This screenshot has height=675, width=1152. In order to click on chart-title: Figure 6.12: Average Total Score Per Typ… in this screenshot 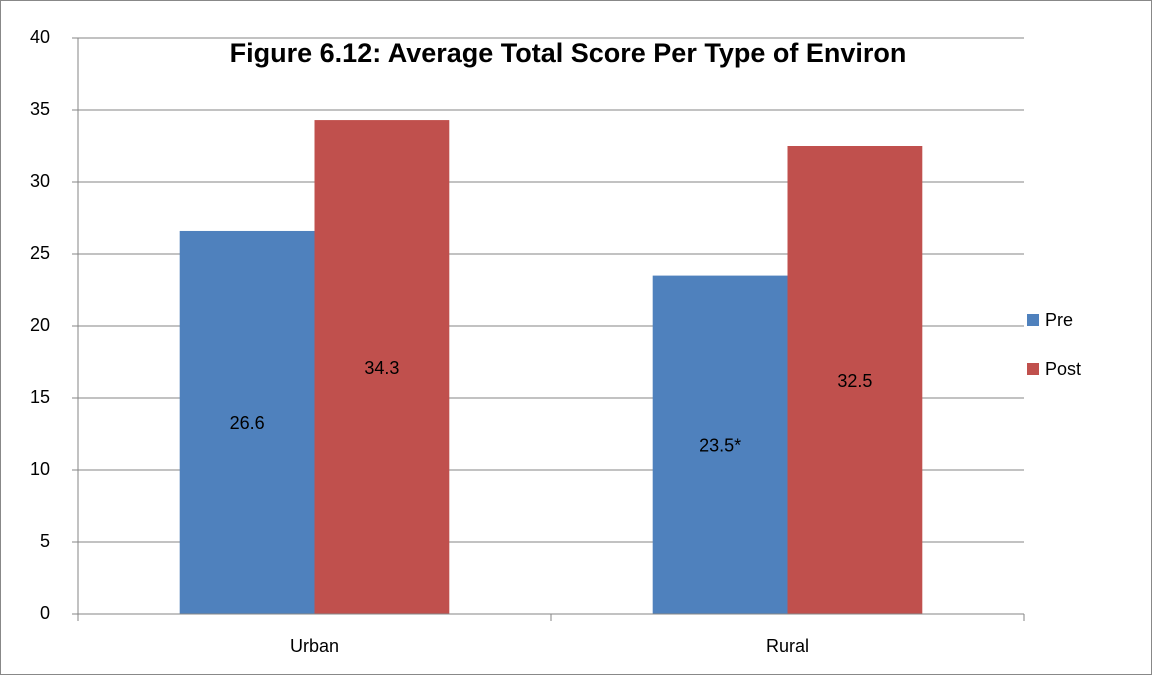, I will do `click(568, 53)`.